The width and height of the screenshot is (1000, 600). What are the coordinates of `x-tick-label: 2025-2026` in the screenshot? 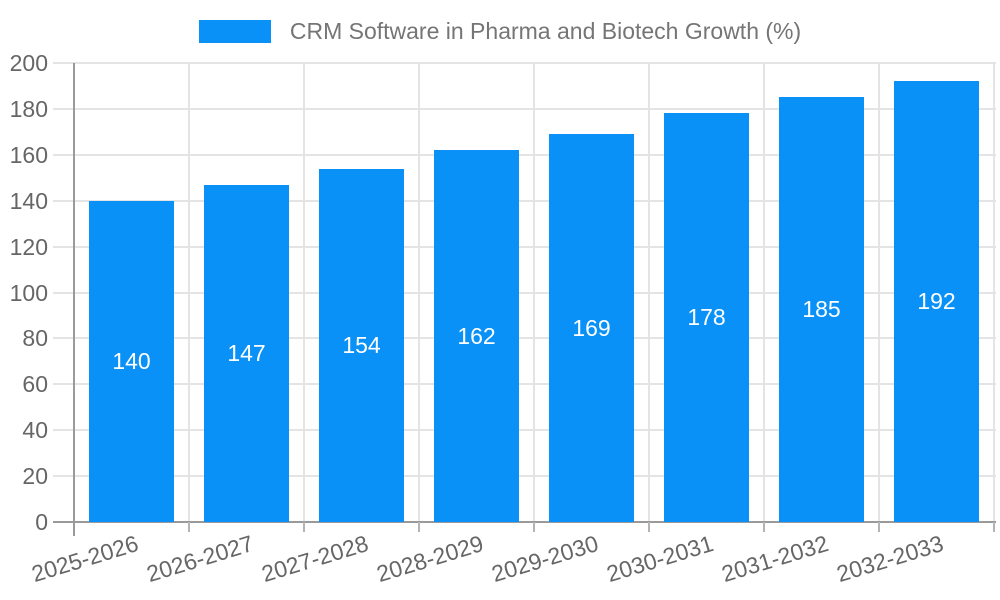 It's located at (84, 559).